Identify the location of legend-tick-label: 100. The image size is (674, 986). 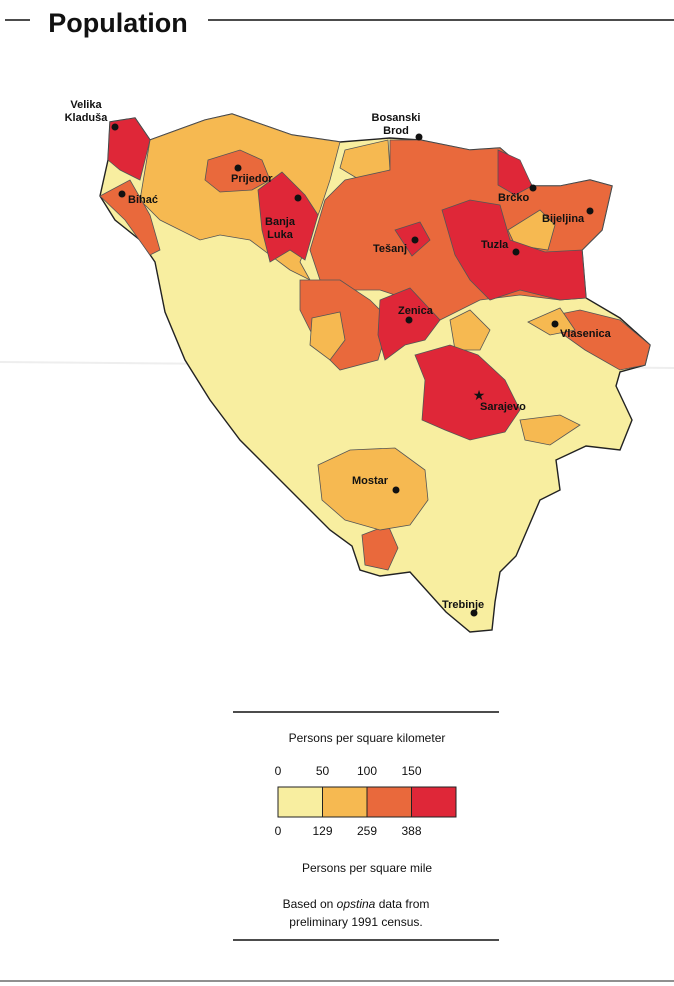
(367, 771).